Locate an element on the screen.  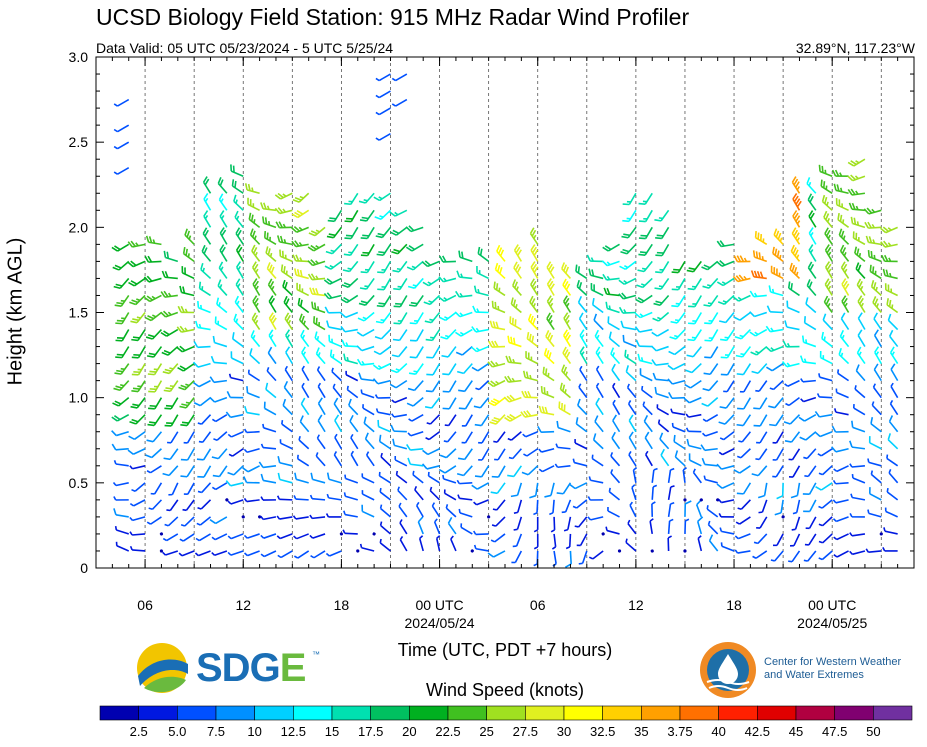
colorbar-label: 7.5 is located at coordinates (216, 731).